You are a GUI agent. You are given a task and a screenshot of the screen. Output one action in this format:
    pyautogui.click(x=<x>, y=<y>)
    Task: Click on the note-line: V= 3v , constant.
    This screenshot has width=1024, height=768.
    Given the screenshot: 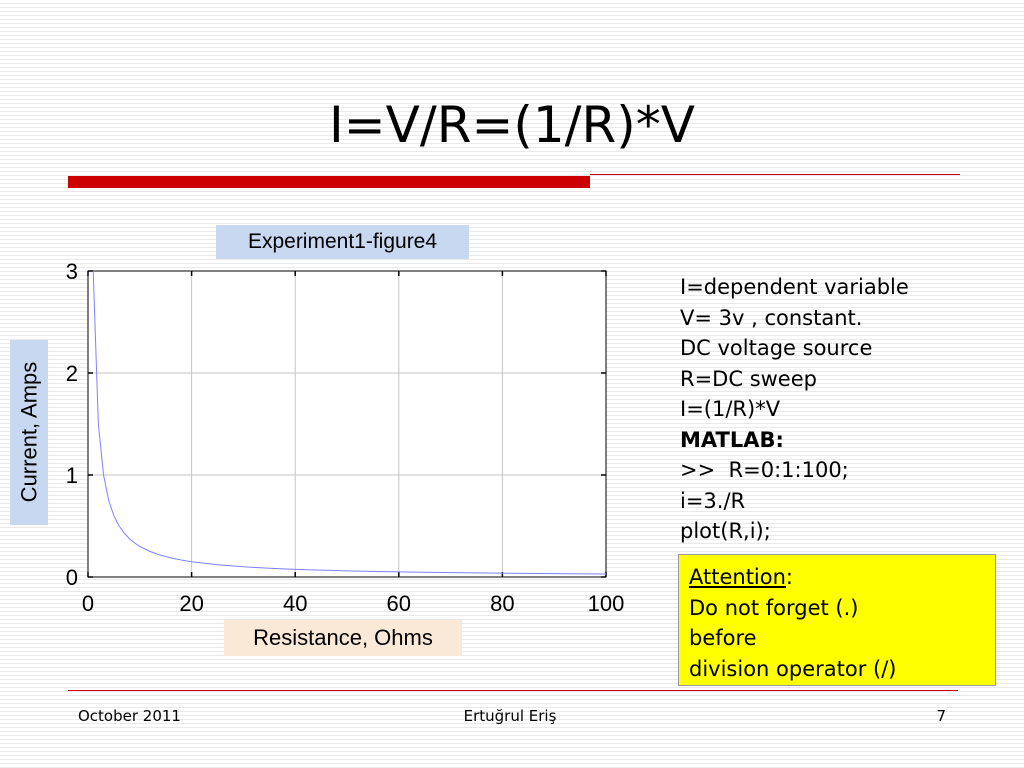 What is the action you would take?
    pyautogui.click(x=771, y=317)
    